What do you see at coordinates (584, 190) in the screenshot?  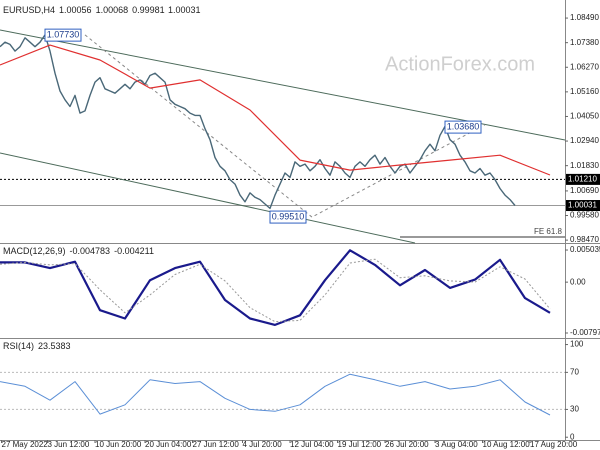 I see `y-tick-label: 1.00690` at bounding box center [584, 190].